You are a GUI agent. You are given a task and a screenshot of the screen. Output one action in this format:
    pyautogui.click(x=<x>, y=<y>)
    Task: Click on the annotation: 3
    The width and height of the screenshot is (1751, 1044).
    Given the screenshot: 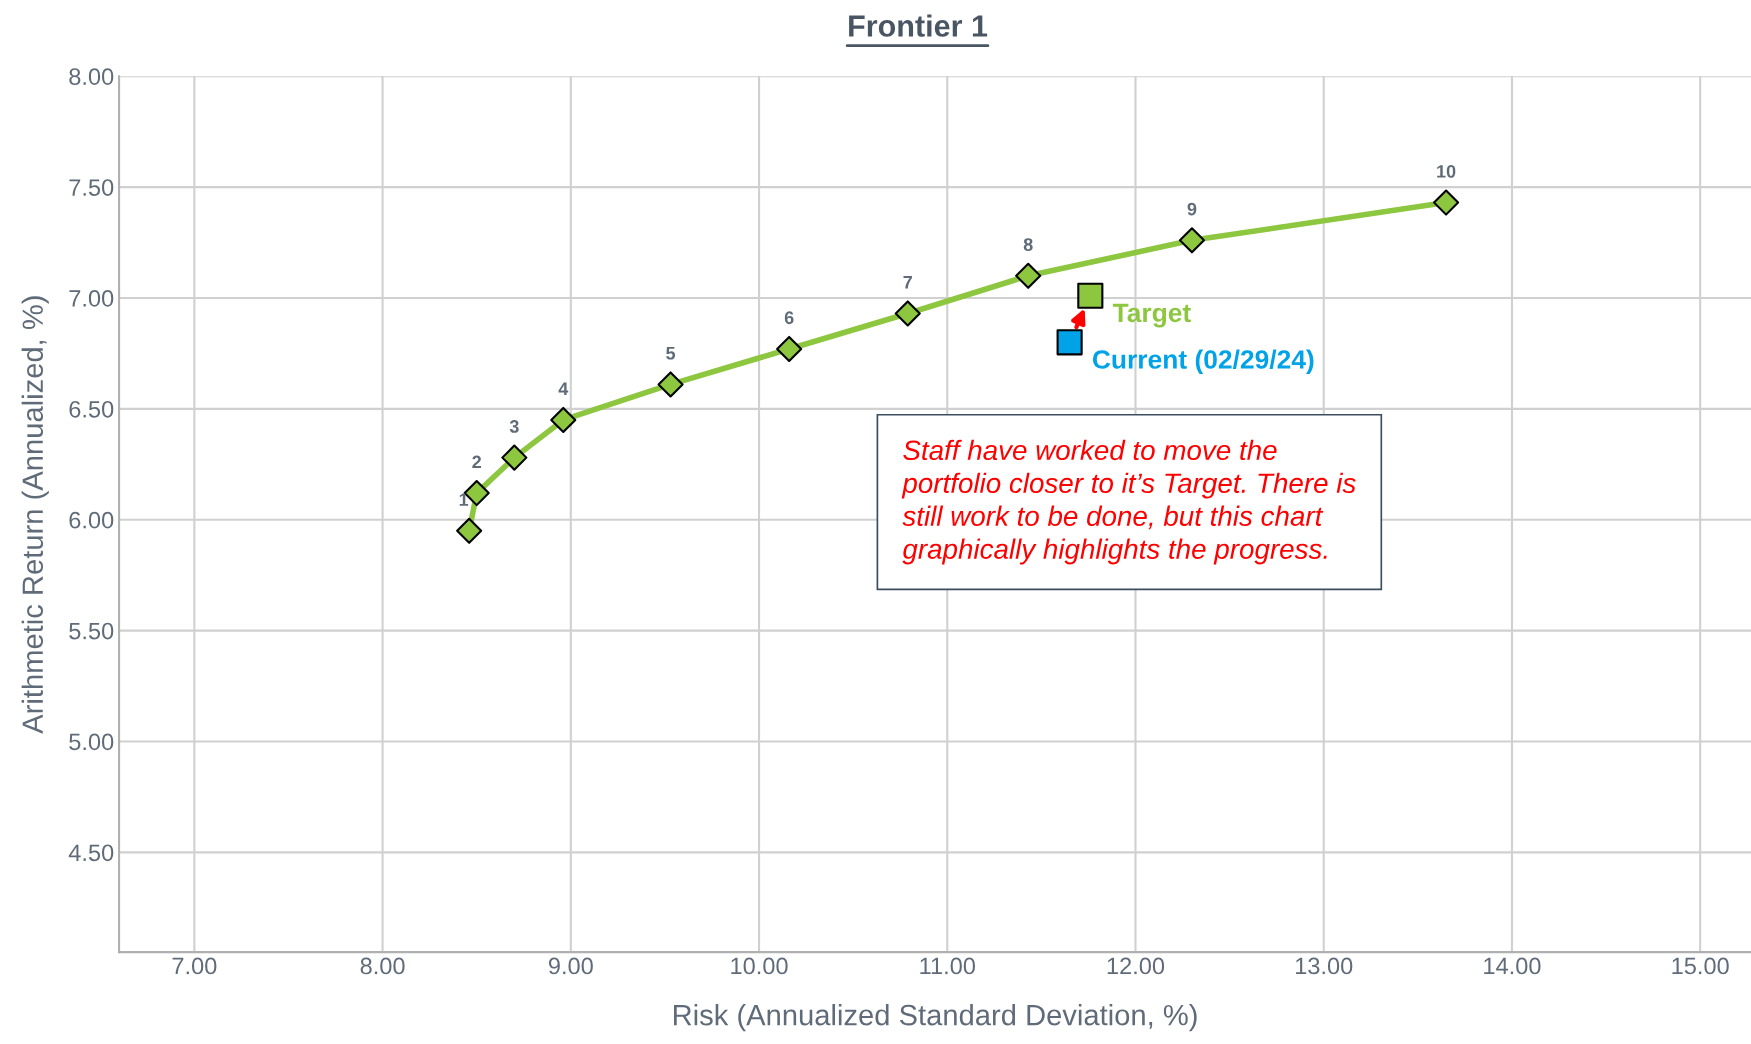 What is the action you would take?
    pyautogui.click(x=514, y=426)
    